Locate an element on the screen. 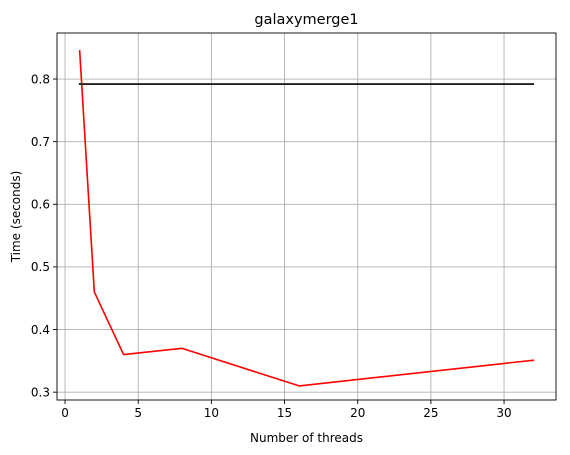  y-axis-label: Time (seconds) is located at coordinates (16, 217).